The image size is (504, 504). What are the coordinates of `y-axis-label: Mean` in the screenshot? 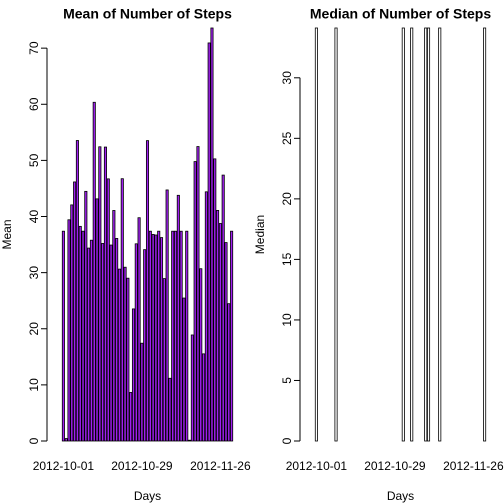 It's located at (7, 234).